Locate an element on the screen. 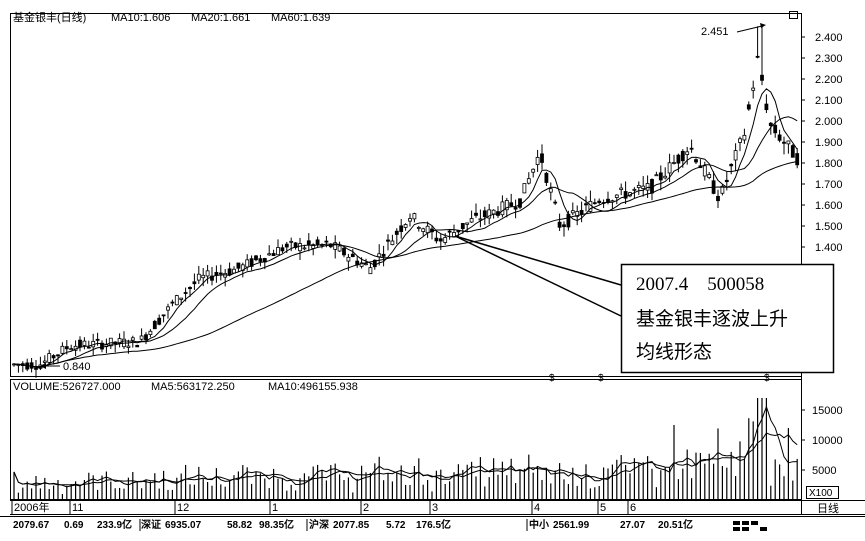  volume-ma10-label: MA10:496155.938 is located at coordinates (313, 387).